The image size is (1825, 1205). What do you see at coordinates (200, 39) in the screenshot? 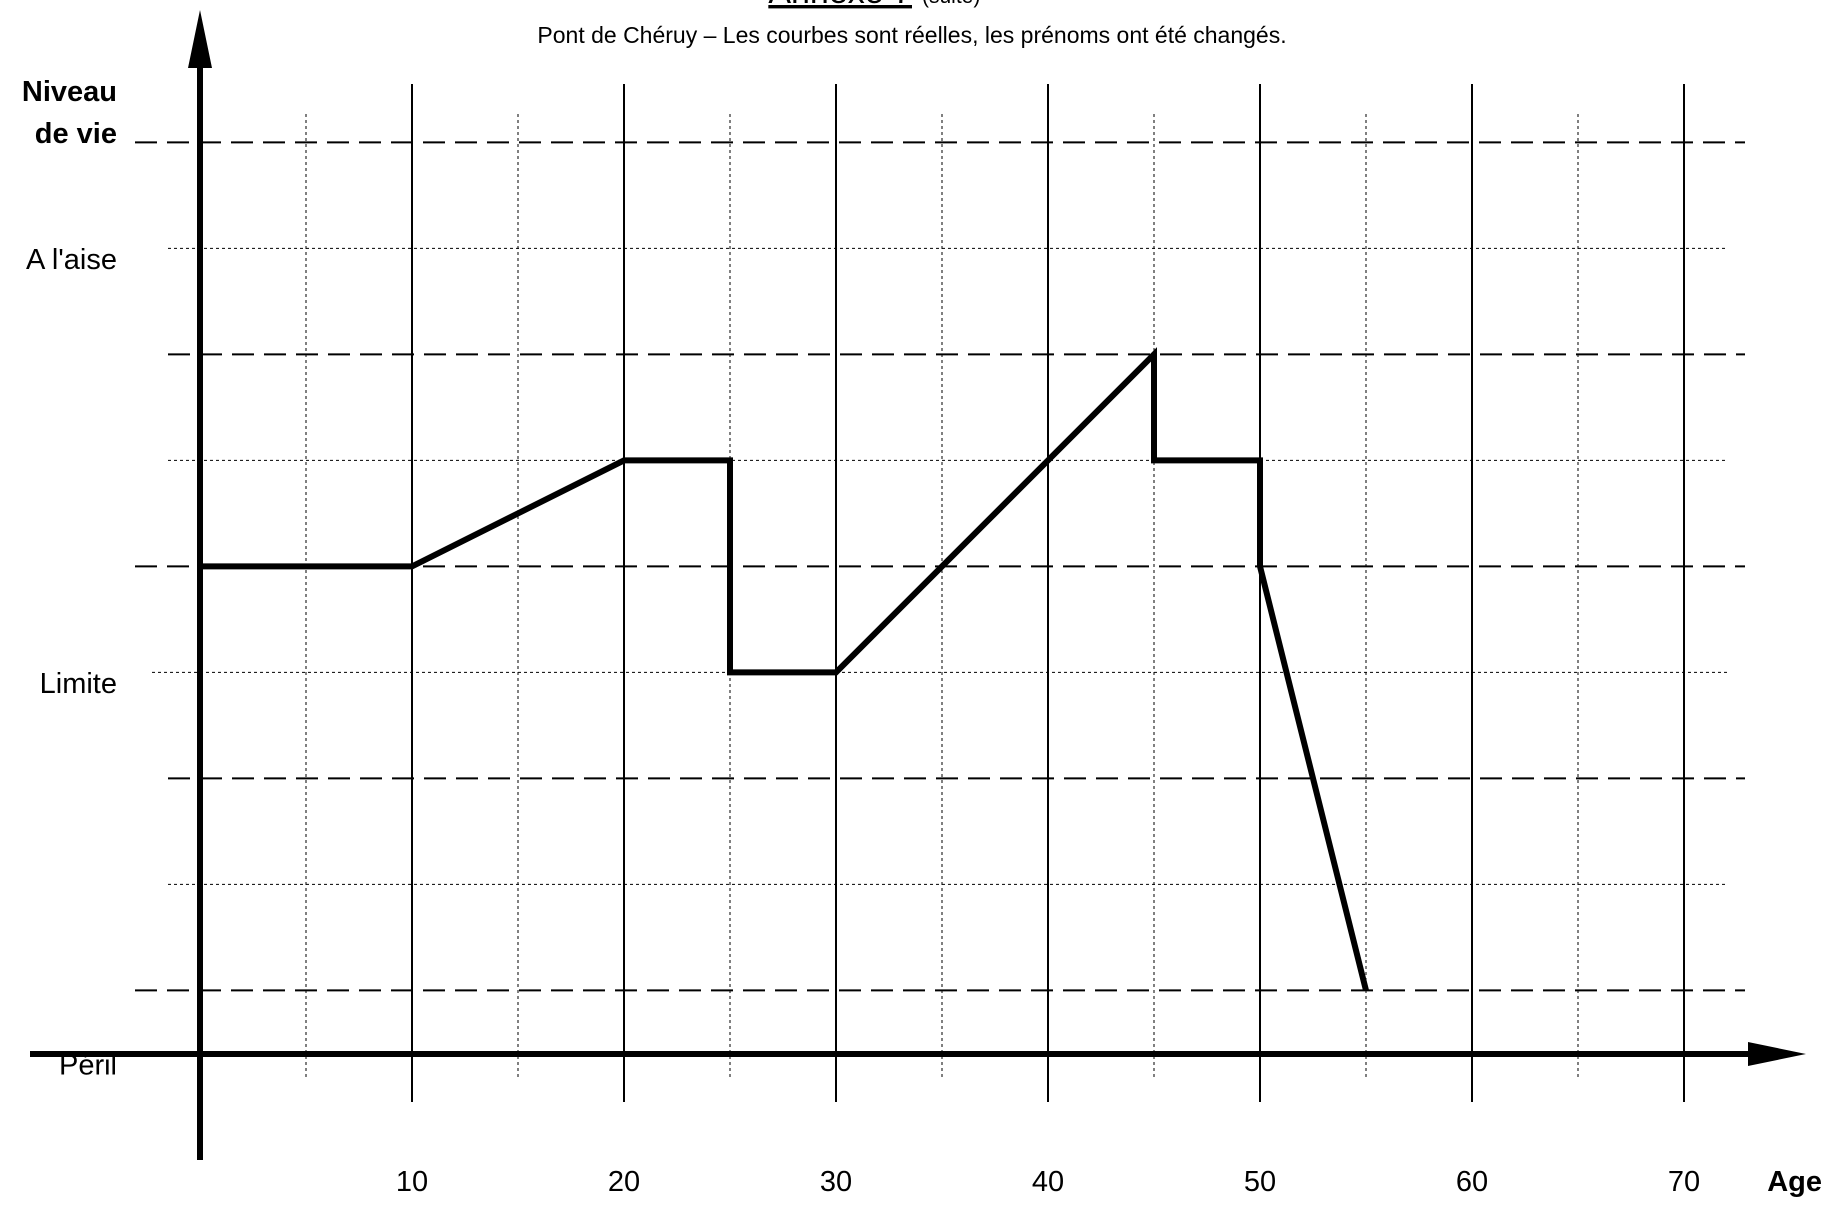
I see `y-axis-arrowhead` at bounding box center [200, 39].